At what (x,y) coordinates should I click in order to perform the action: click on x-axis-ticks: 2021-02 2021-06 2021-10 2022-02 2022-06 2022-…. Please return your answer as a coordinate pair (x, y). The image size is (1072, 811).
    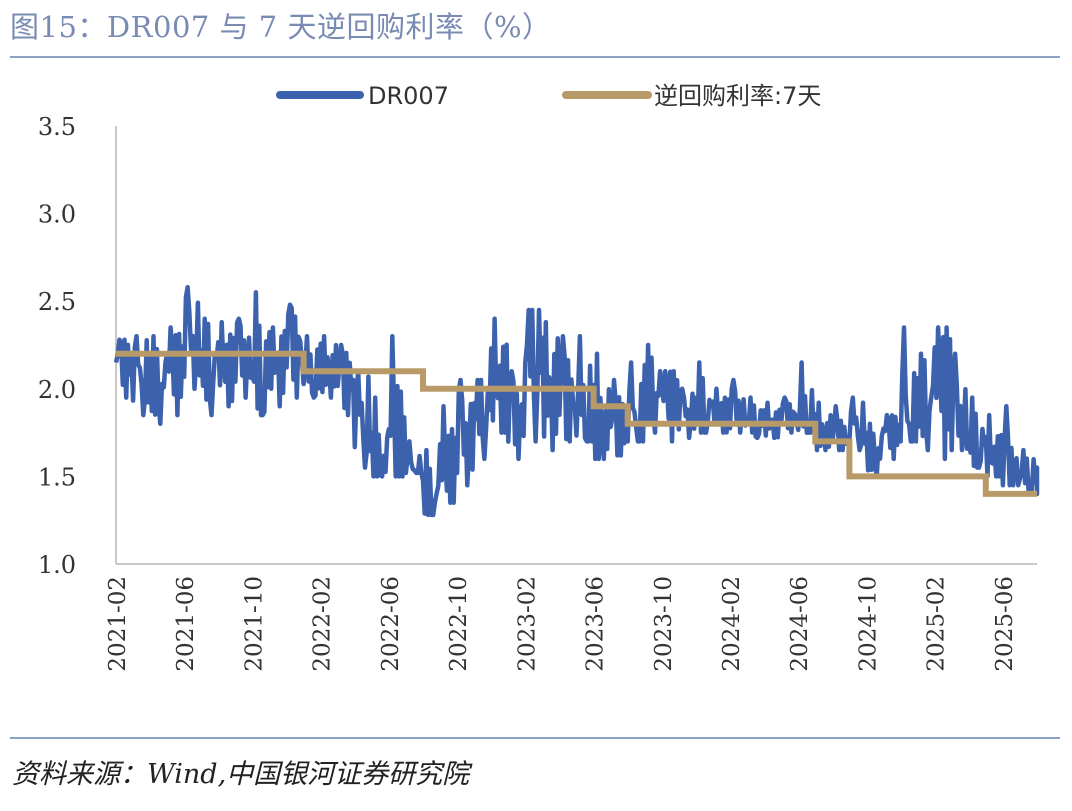
    Looking at the image, I should click on (561, 624).